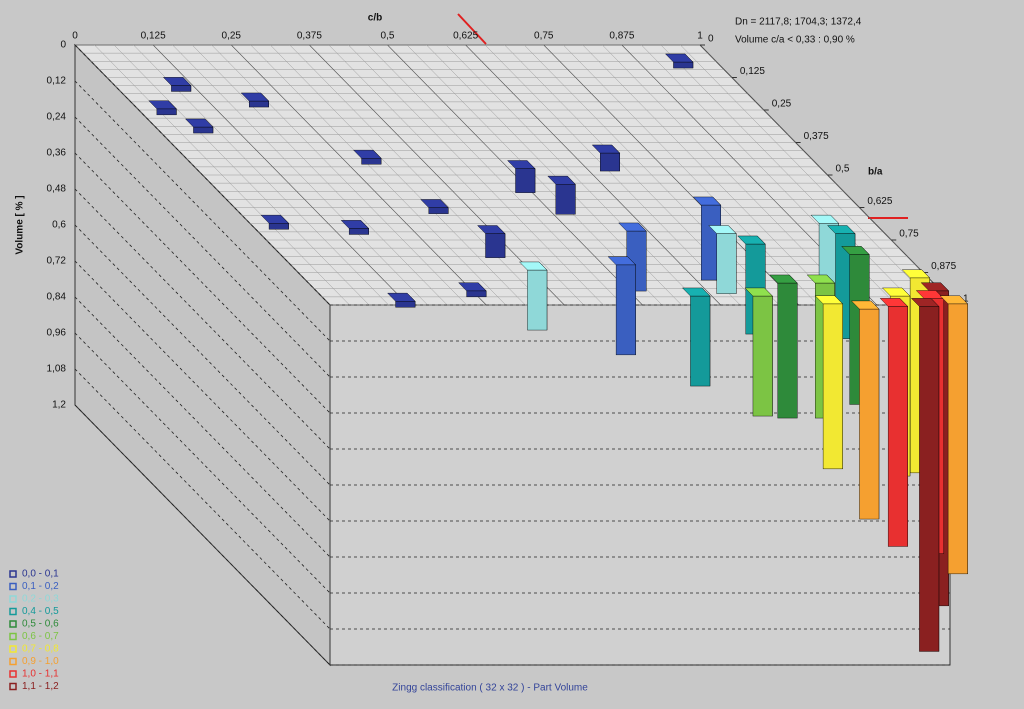 The image size is (1024, 709). What do you see at coordinates (621, 36) in the screenshot?
I see `x-tick-label: 0,875` at bounding box center [621, 36].